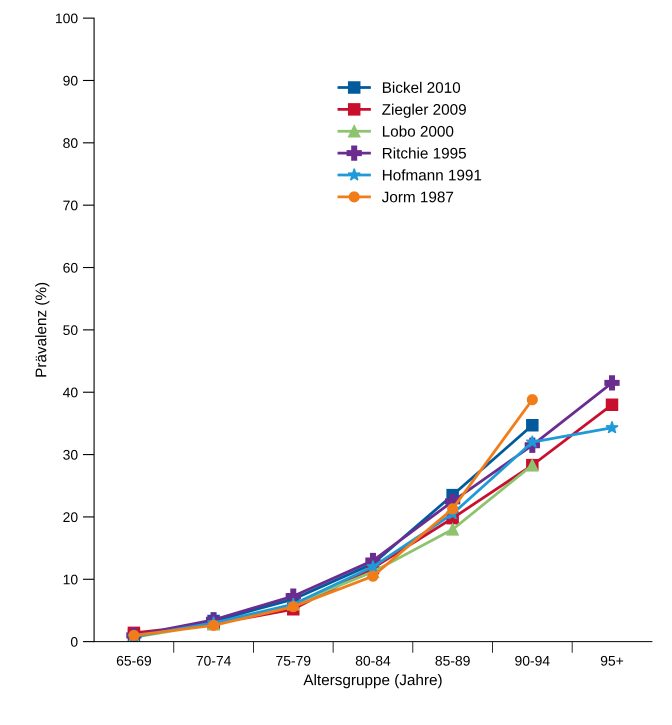 This screenshot has width=672, height=725. Describe the element at coordinates (134, 661) in the screenshot. I see `x-tick-label: 65-69` at that location.